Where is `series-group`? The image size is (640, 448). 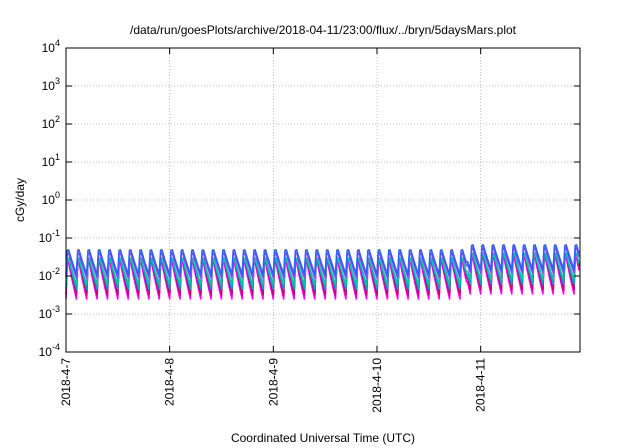
series-group is located at coordinates (322, 272).